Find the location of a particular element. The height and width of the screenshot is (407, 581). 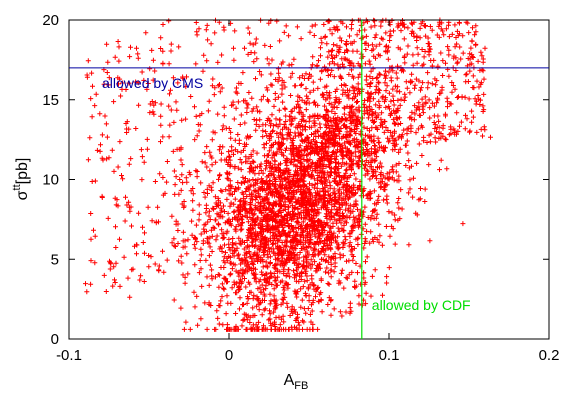

x-tick-label: 0 is located at coordinates (229, 355).